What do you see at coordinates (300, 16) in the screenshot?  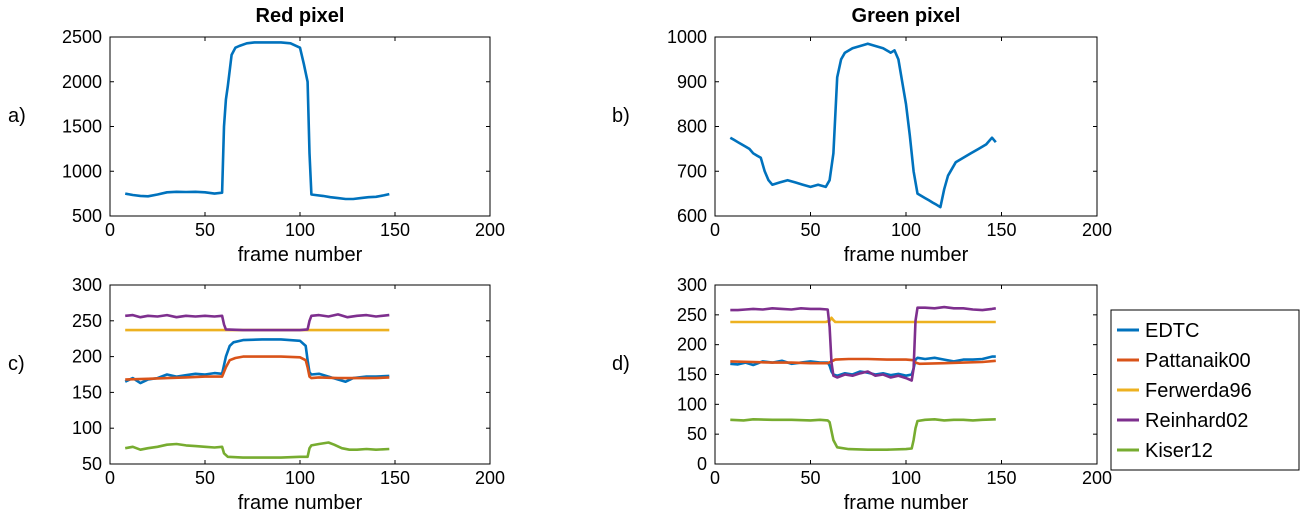 I see `chart-title: Red pixel` at bounding box center [300, 16].